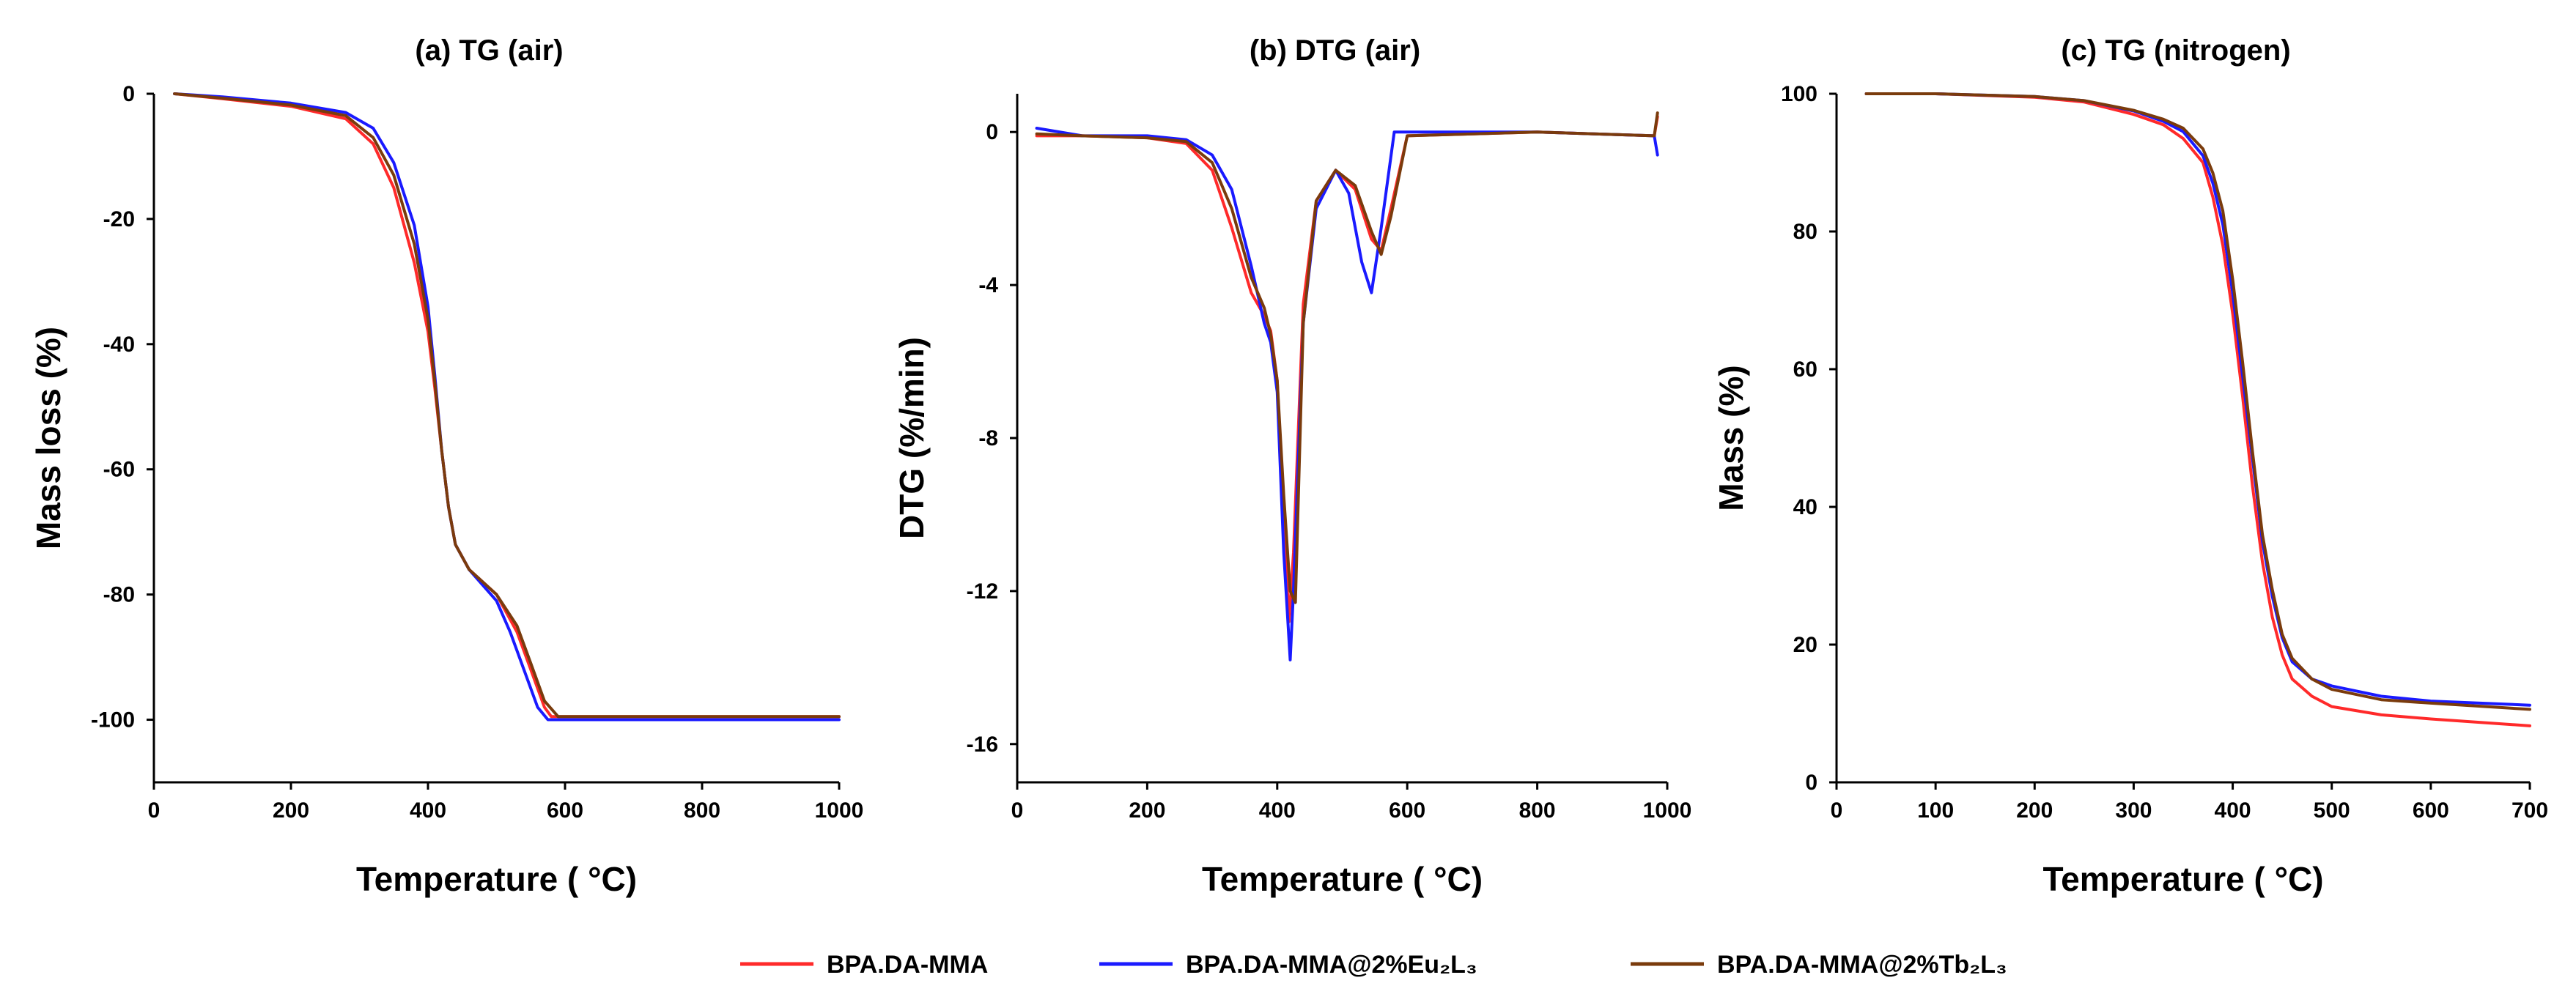  I want to click on legend-label-1: BPA.DA-MMA, so click(907, 965).